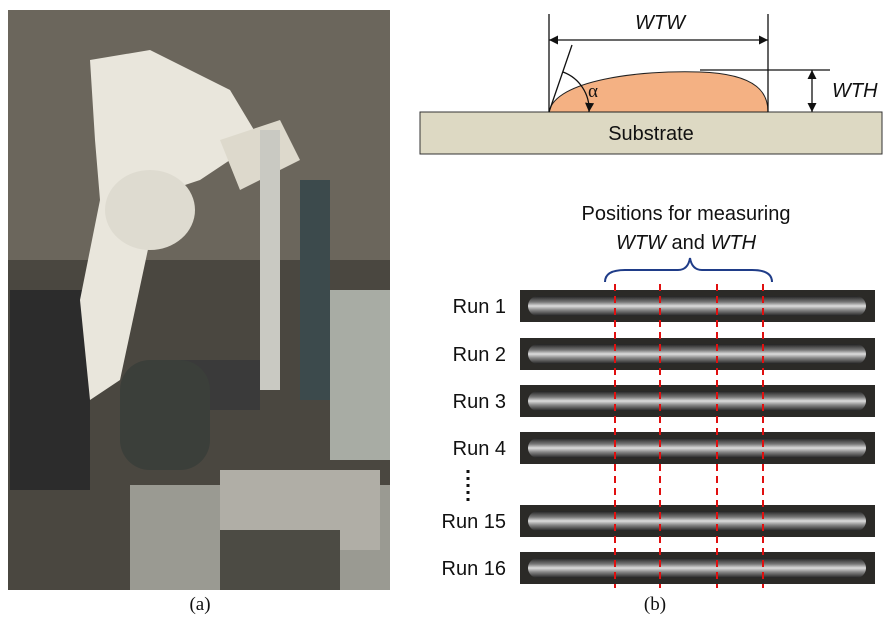 This screenshot has width=893, height=633. What do you see at coordinates (199, 604) in the screenshot?
I see `panel-label: (a)` at bounding box center [199, 604].